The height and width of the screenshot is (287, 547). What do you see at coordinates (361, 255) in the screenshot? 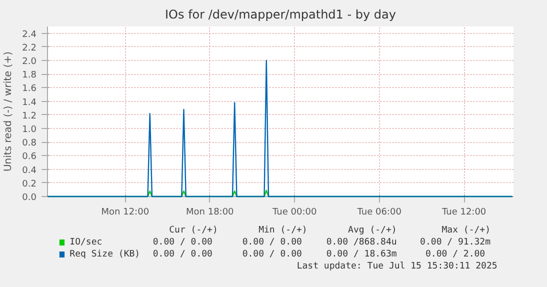
I see `text: 0.00 / 18.63m` at bounding box center [361, 255].